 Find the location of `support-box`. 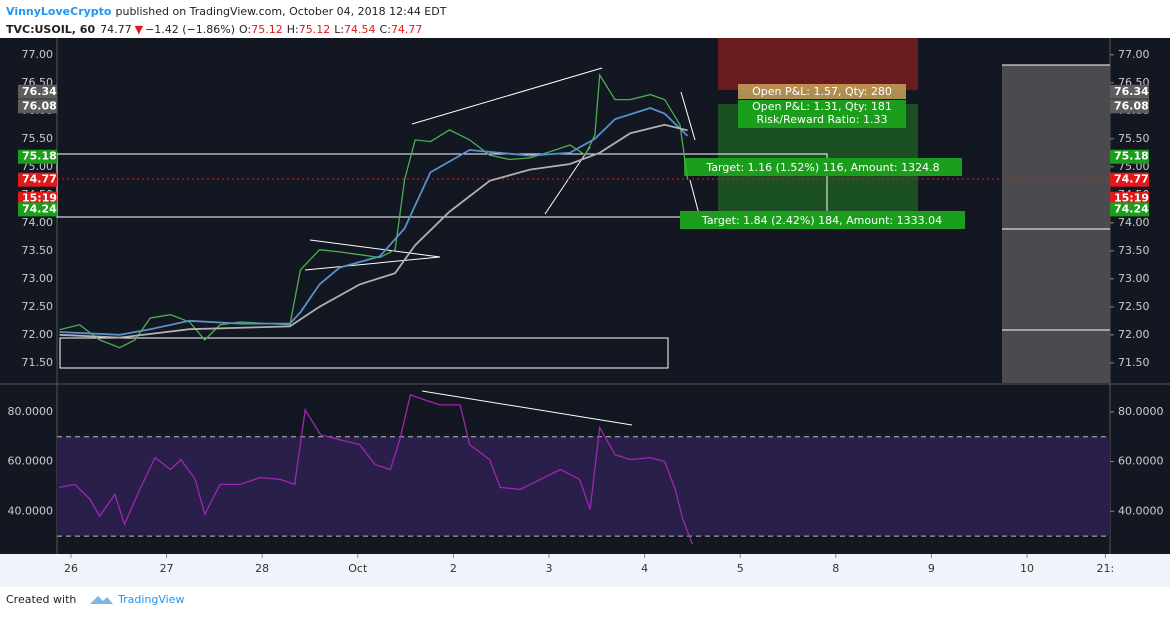

support-box is located at coordinates (364, 353).